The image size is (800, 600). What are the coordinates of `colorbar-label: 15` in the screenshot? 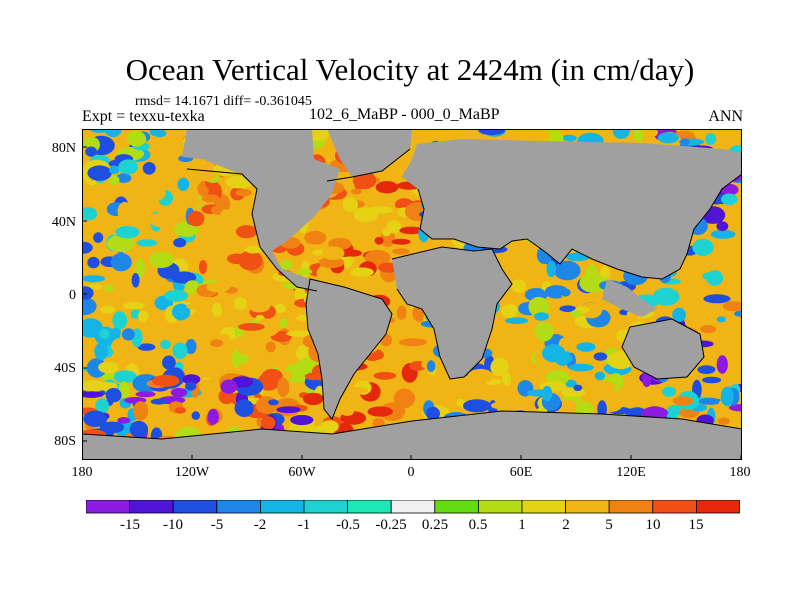 It's located at (696, 525).